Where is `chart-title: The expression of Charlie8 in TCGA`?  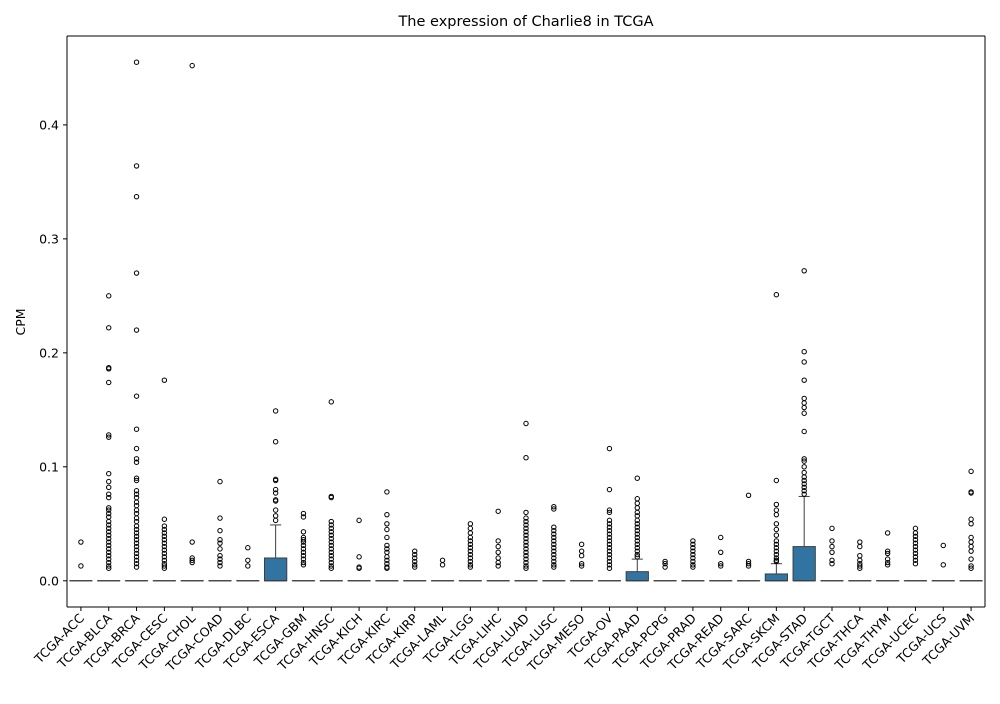
chart-title: The expression of Charlie8 in TCGA is located at coordinates (525, 22).